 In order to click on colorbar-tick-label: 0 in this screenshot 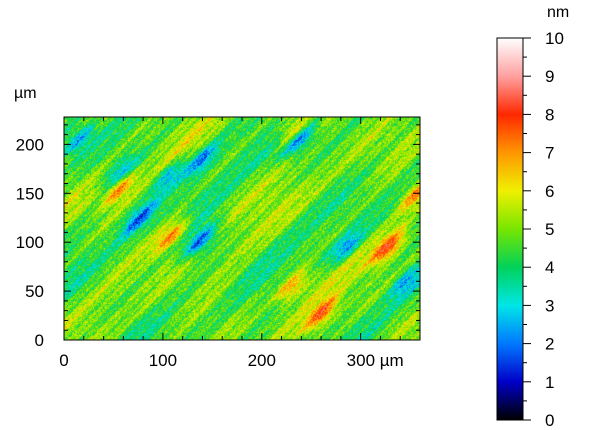, I will do `click(549, 420)`.